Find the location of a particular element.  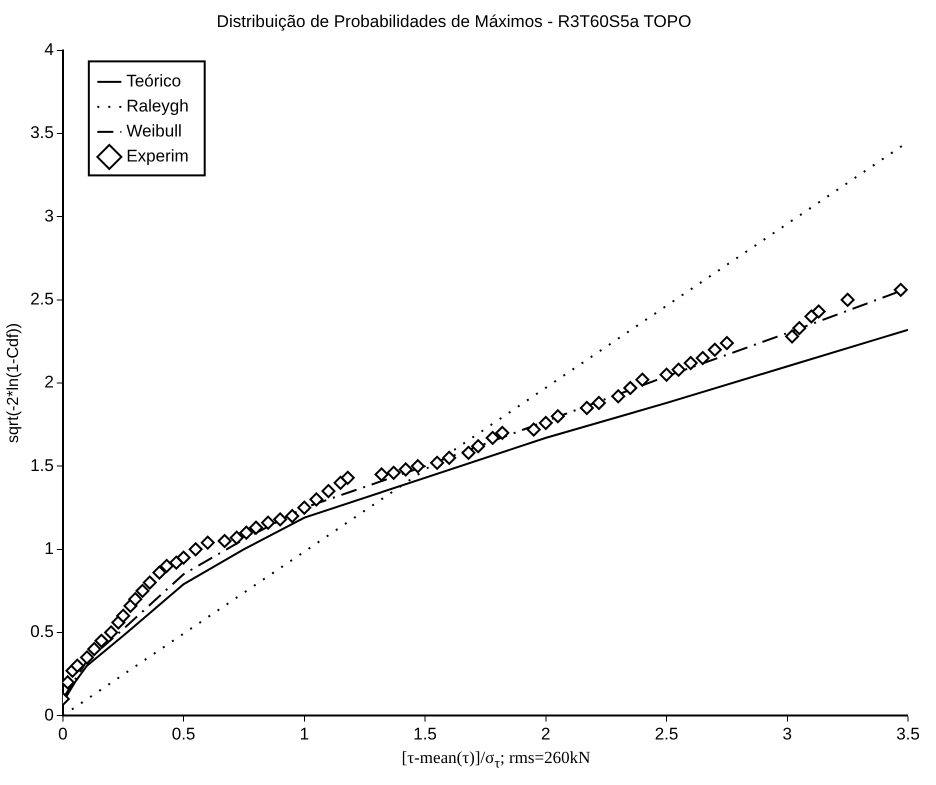

x-tick-label: 1 is located at coordinates (305, 734).